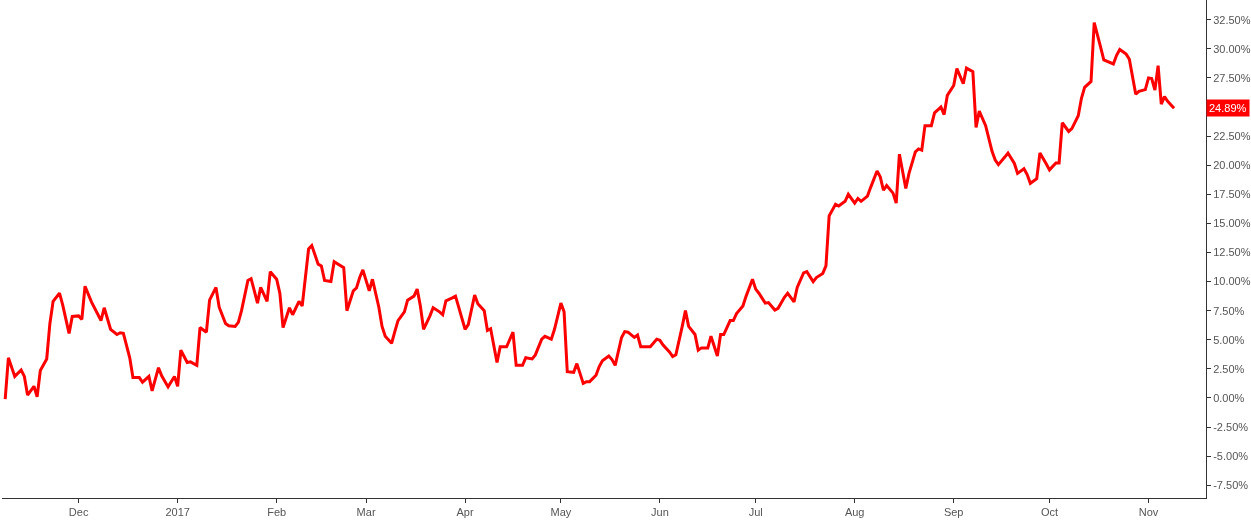 The height and width of the screenshot is (522, 1251). What do you see at coordinates (1232, 252) in the screenshot?
I see `y-tick-label: 12.50%` at bounding box center [1232, 252].